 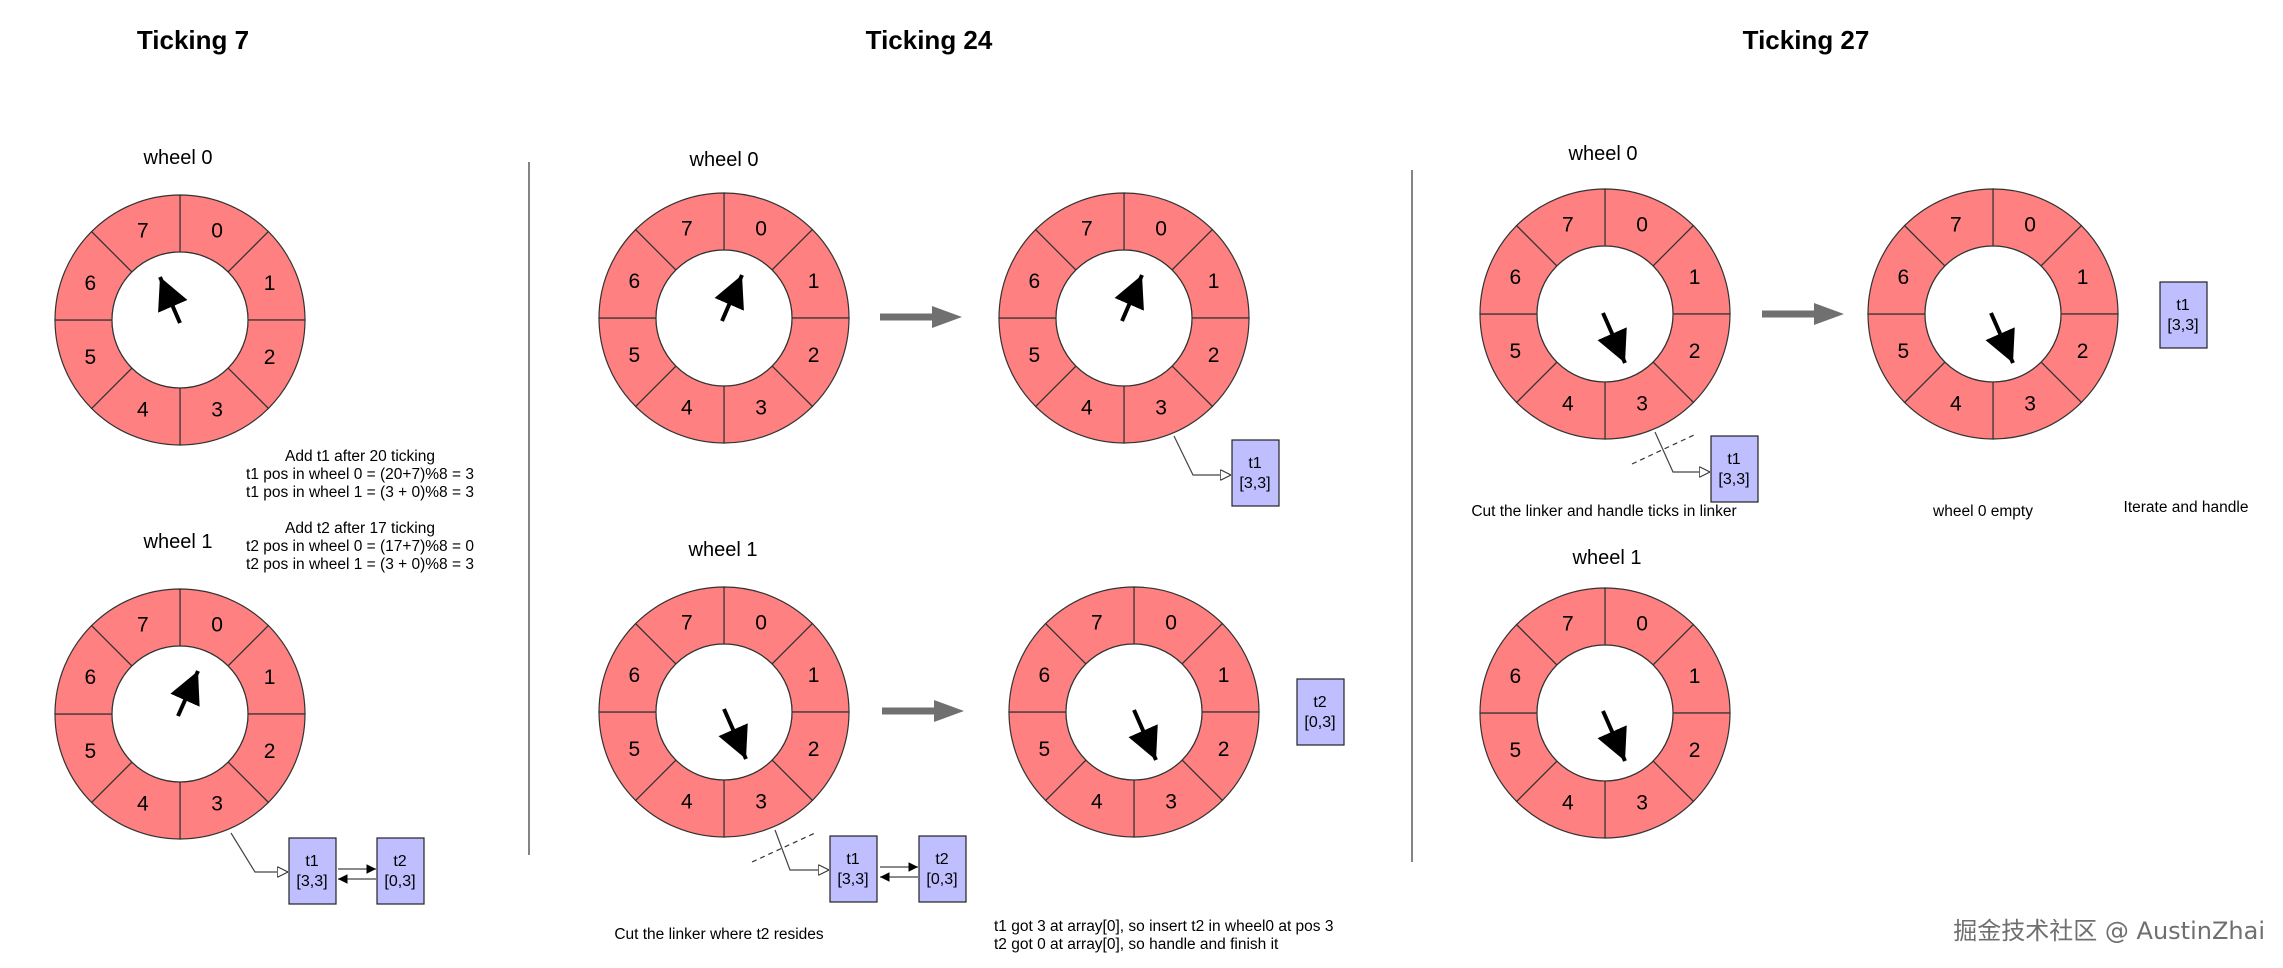 I want to click on section-title-ticking-7: Ticking 7, so click(x=193, y=40).